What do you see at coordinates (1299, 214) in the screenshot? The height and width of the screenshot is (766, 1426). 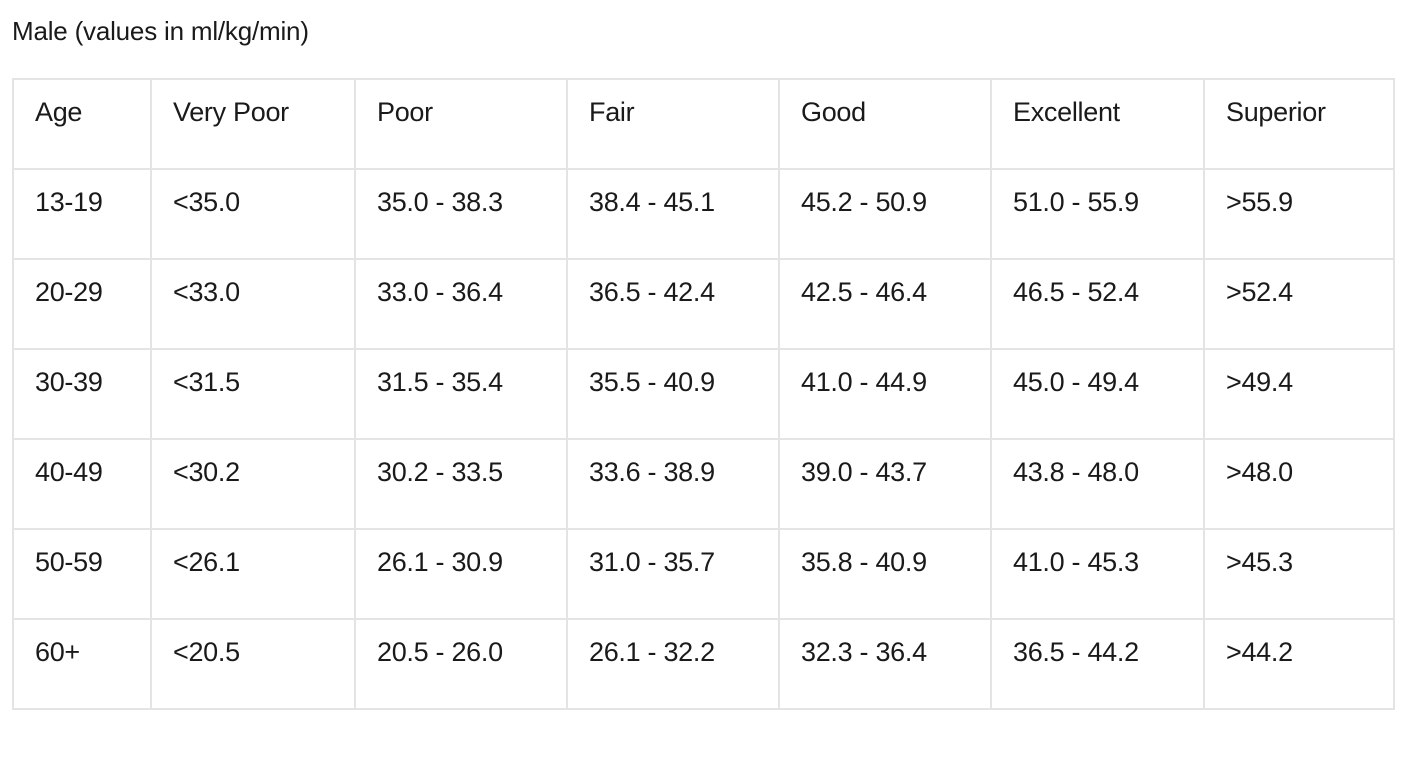 I see `table-cell: >55.9` at bounding box center [1299, 214].